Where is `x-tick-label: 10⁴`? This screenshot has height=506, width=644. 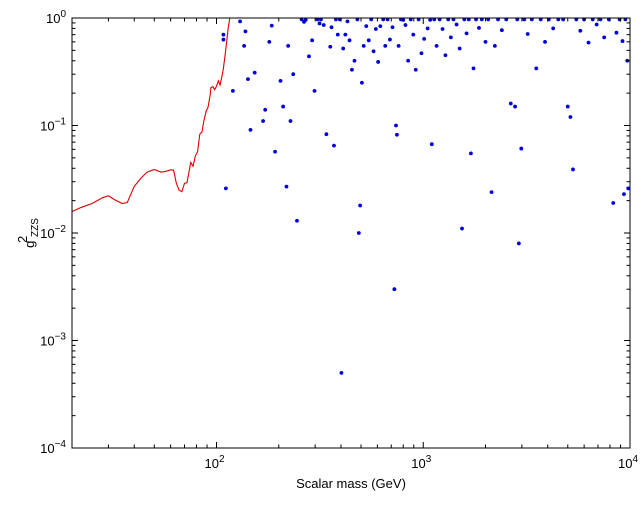 x-tick-label: 10⁴ is located at coordinates (628, 462).